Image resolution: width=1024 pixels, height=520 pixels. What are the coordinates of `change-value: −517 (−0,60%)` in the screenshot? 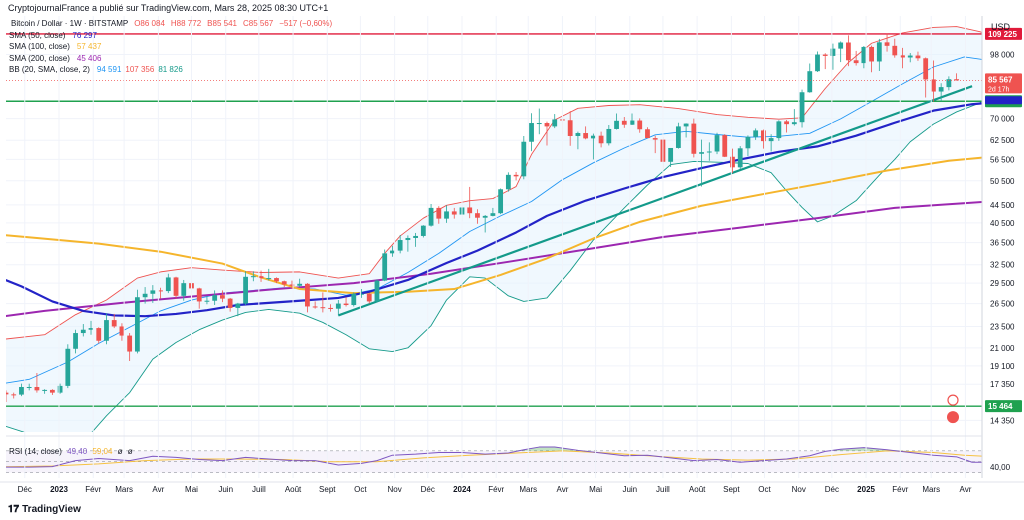 It's located at (306, 23).